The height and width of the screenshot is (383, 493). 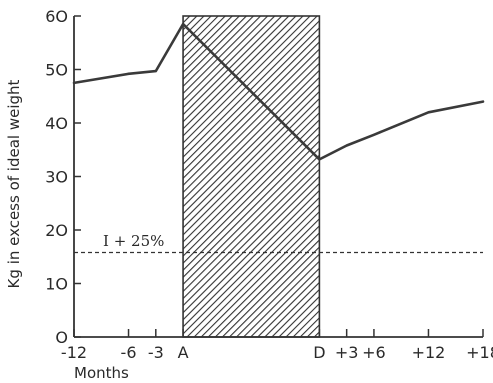 What do you see at coordinates (61, 337) in the screenshot?
I see `y-tick-label: O` at bounding box center [61, 337].